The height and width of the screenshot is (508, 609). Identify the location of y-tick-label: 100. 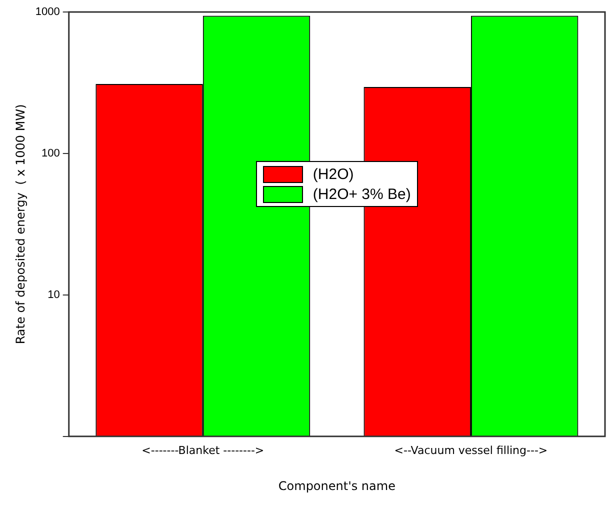
(51, 154).